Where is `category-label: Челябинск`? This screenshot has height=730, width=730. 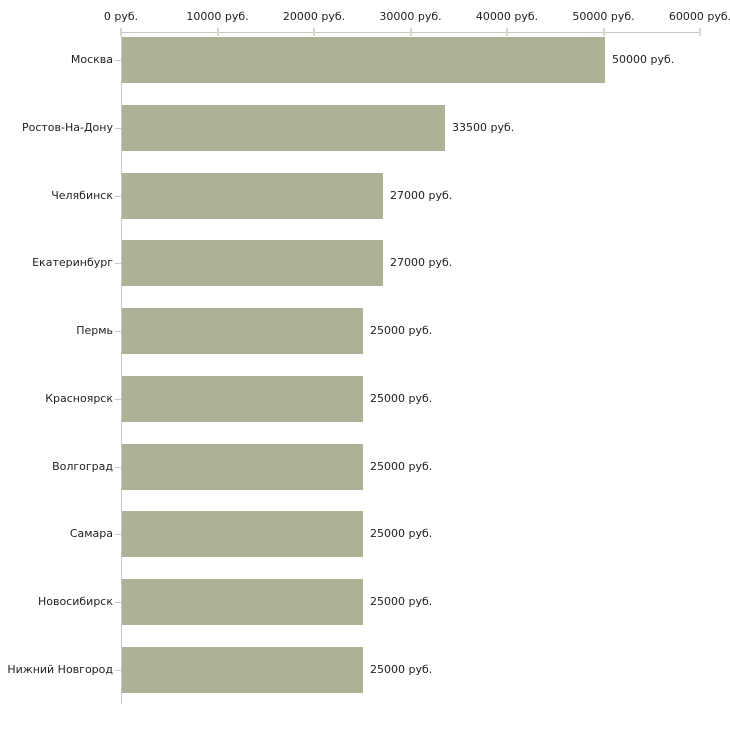 category-label: Челябинск is located at coordinates (82, 195).